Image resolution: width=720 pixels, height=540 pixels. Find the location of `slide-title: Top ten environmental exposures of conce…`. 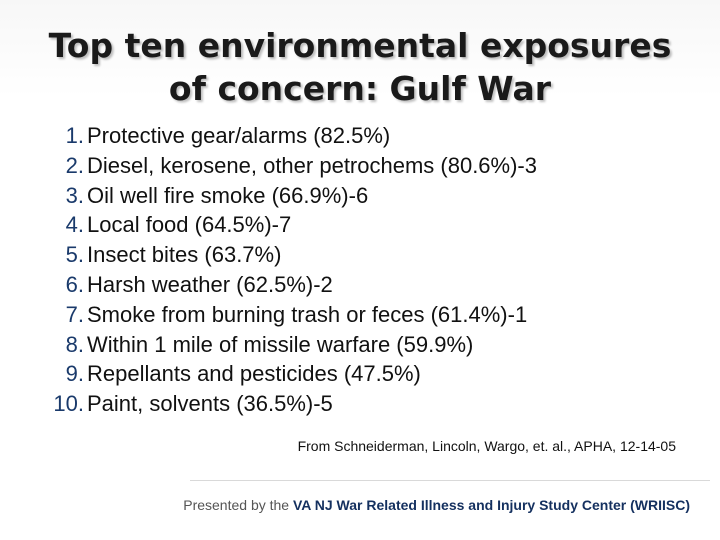

slide-title: Top ten environmental exposures of conce… is located at coordinates (360, 67).